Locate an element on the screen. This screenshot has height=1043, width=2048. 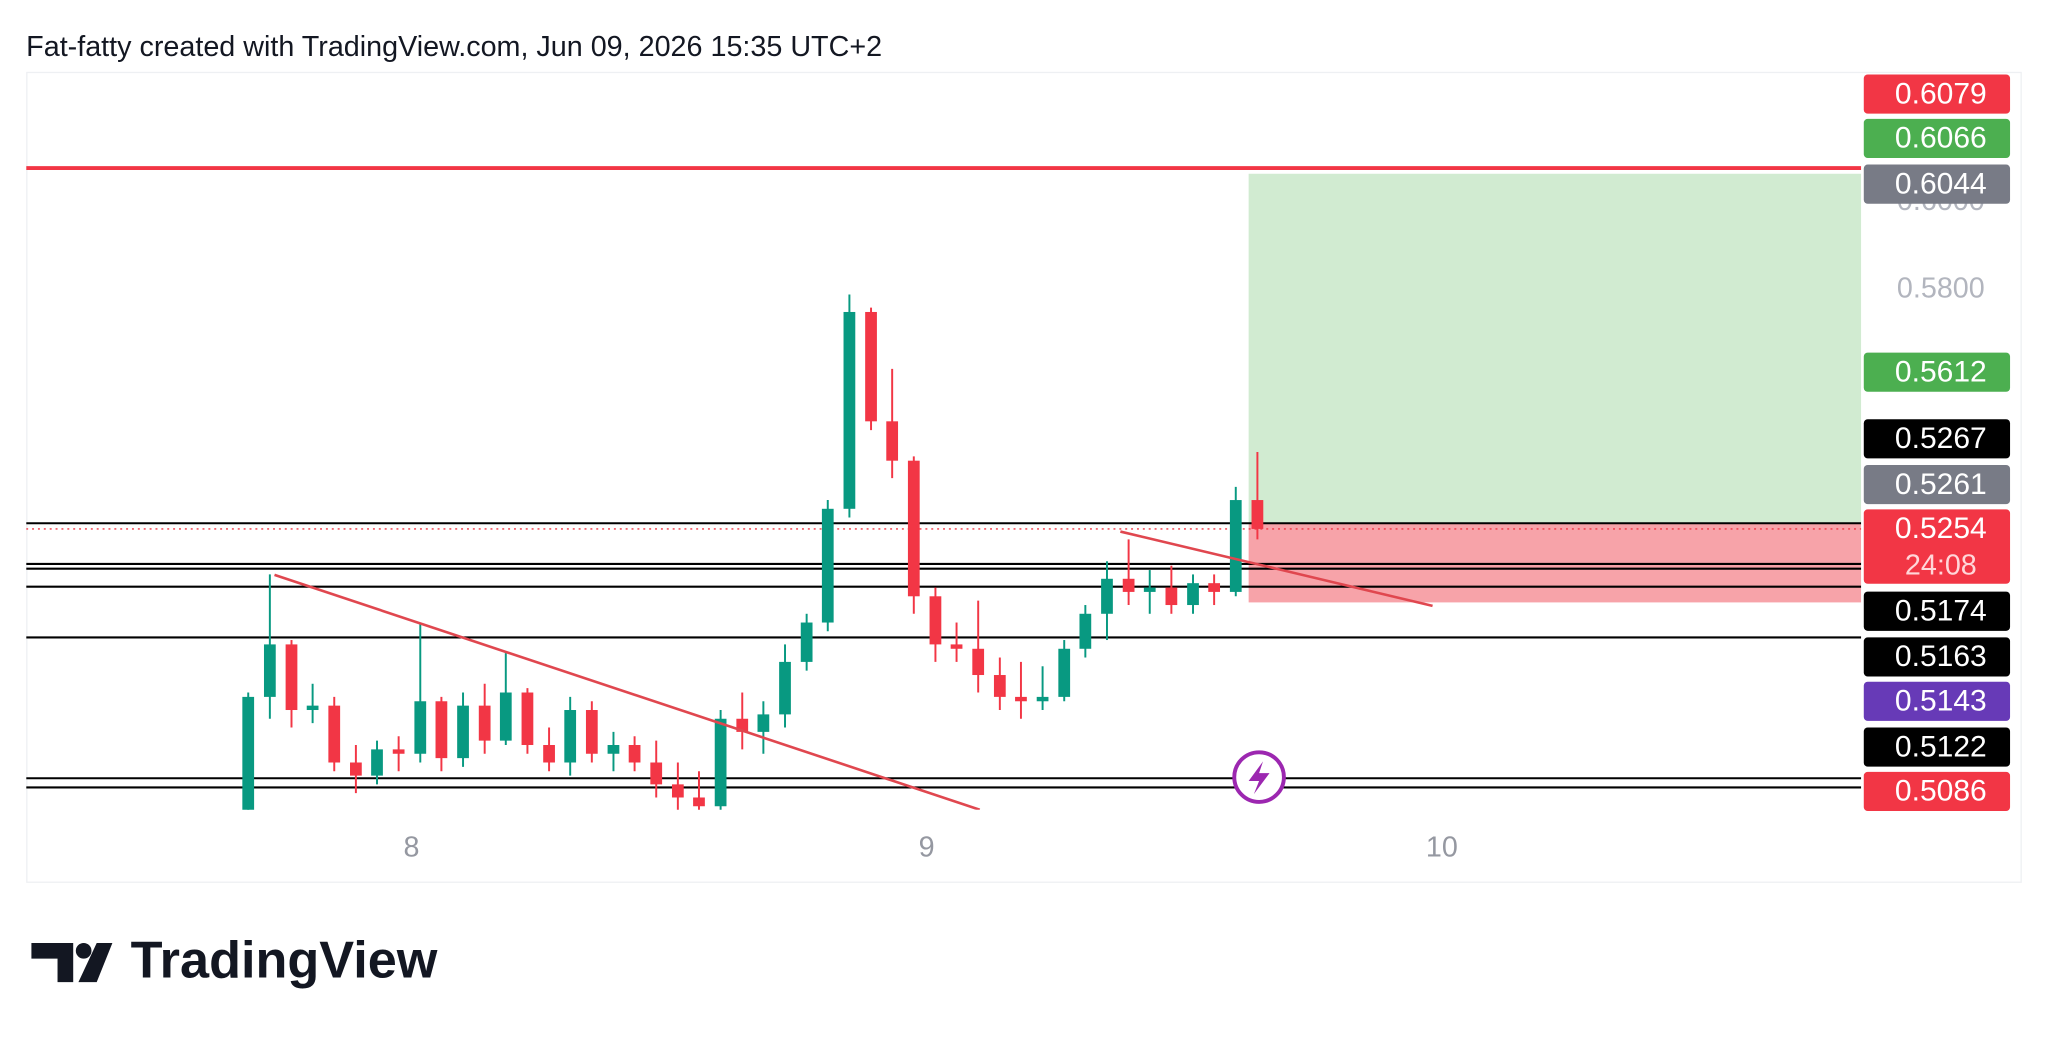
brand-name: TradingView is located at coordinates (284, 961).